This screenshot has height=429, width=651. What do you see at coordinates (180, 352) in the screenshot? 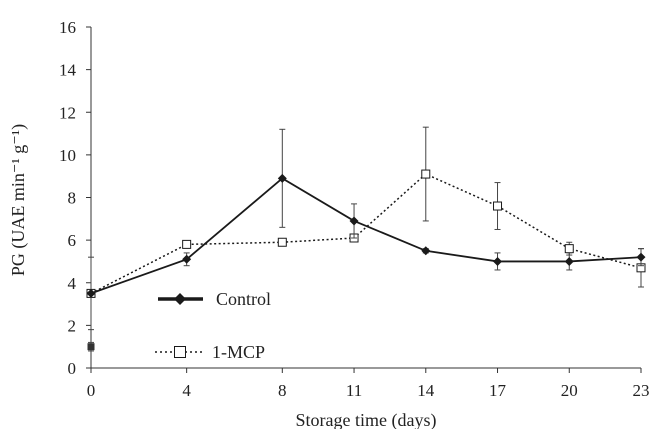
I see `legend-marker-1-mcp` at bounding box center [180, 352].